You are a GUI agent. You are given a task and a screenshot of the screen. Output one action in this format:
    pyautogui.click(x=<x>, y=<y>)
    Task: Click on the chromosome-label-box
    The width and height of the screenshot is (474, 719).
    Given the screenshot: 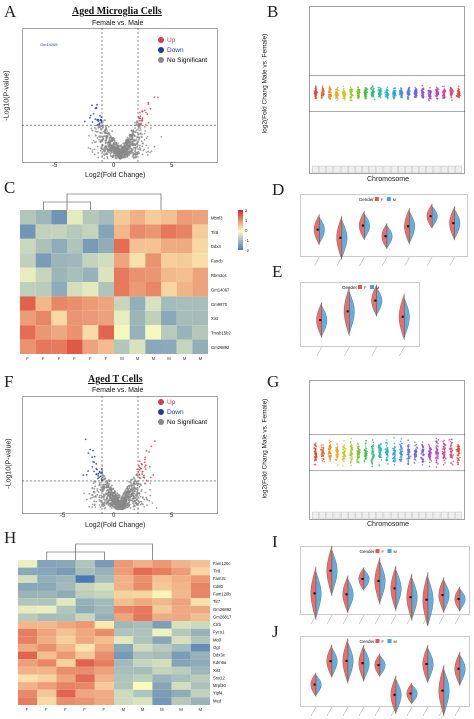 What is the action you would take?
    pyautogui.click(x=415, y=515)
    